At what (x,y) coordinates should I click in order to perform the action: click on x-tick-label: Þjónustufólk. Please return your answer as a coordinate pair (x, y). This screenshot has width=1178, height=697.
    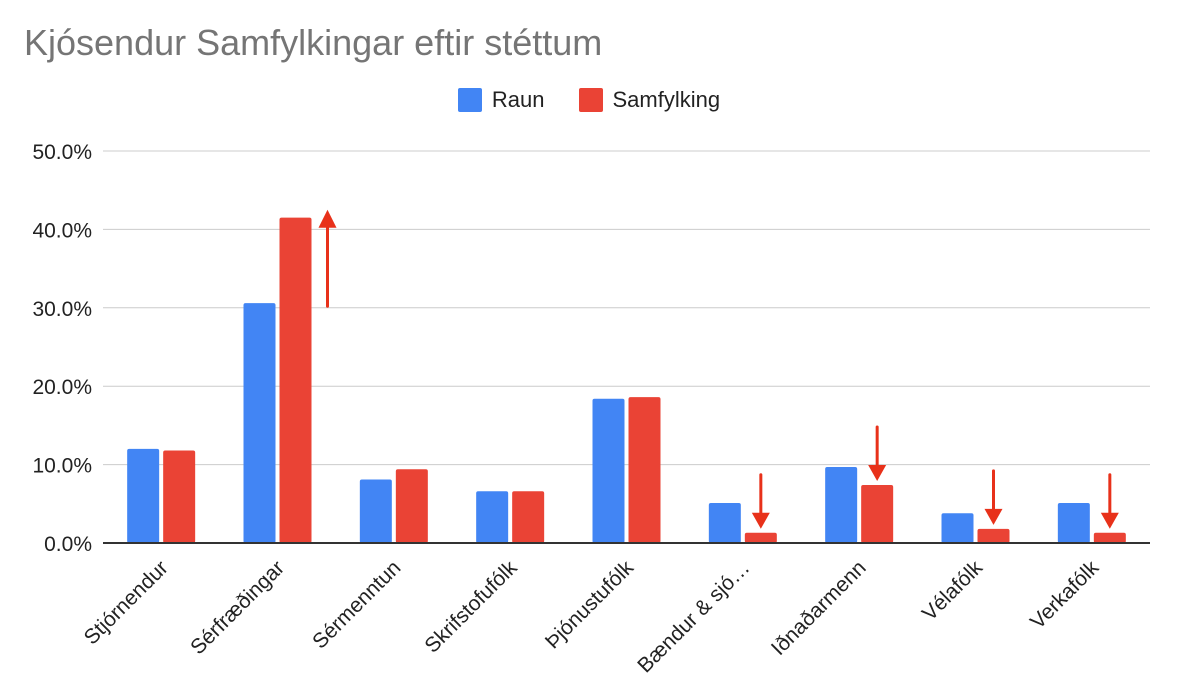
    Looking at the image, I should click on (590, 605).